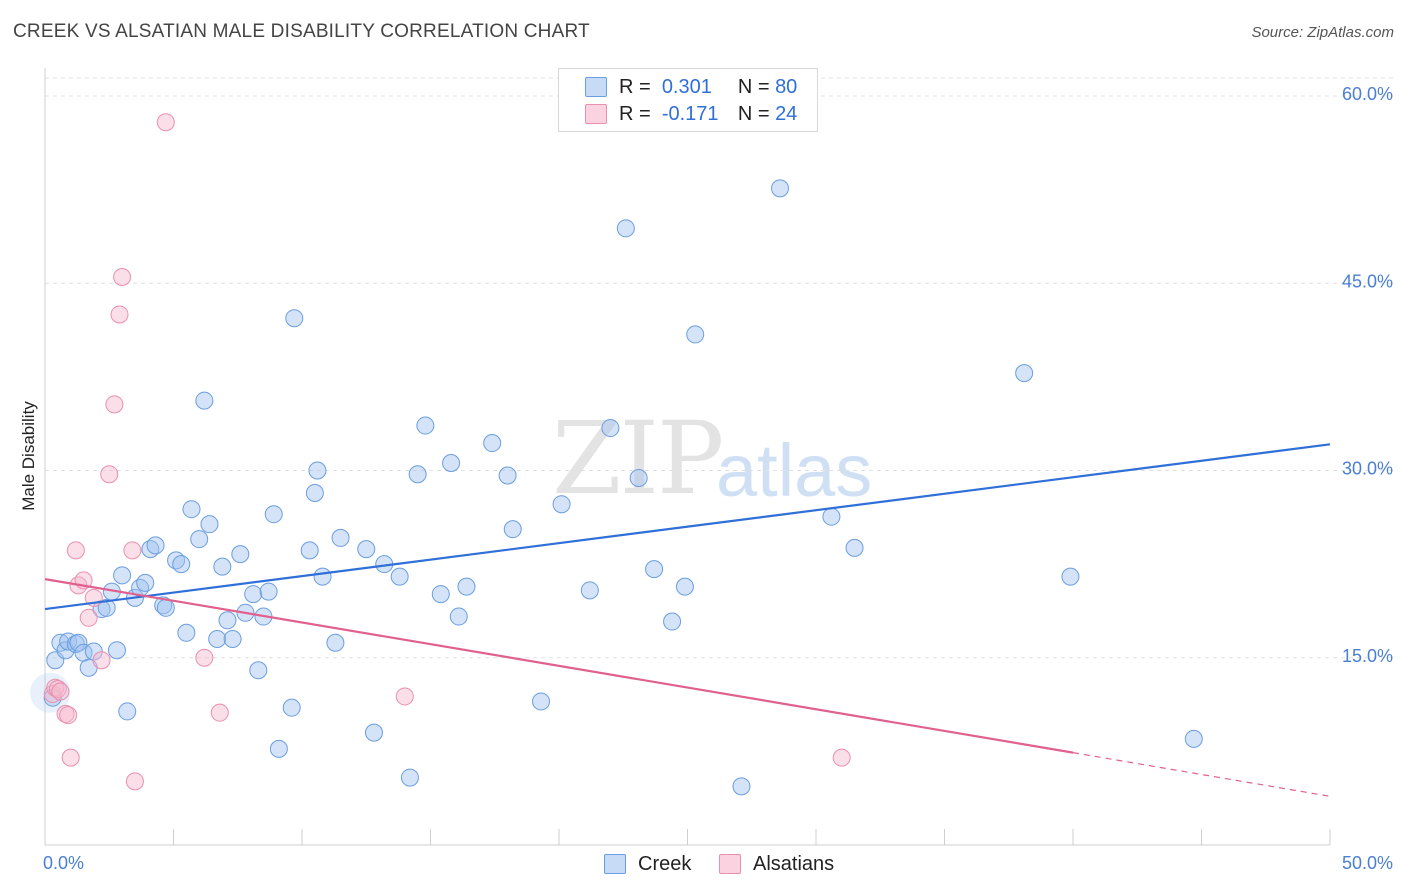 Image resolution: width=1406 pixels, height=892 pixels. I want to click on x-tick-label: 0.0%, so click(63, 863).